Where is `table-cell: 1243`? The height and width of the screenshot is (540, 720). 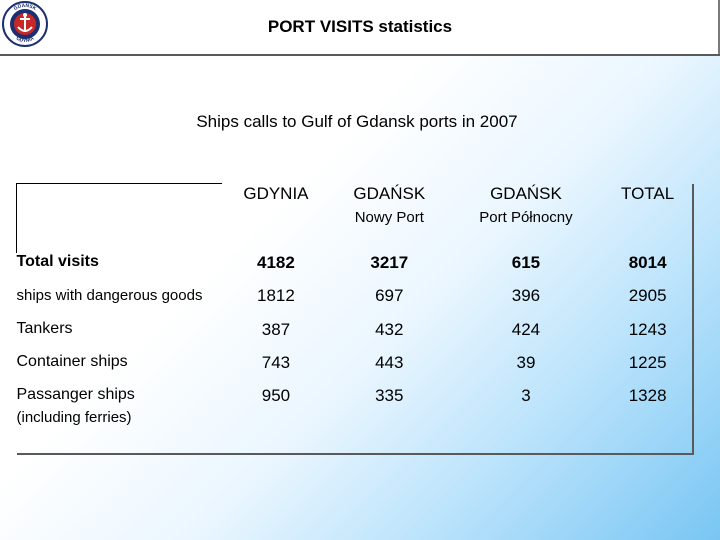 table-cell: 1243 is located at coordinates (647, 329).